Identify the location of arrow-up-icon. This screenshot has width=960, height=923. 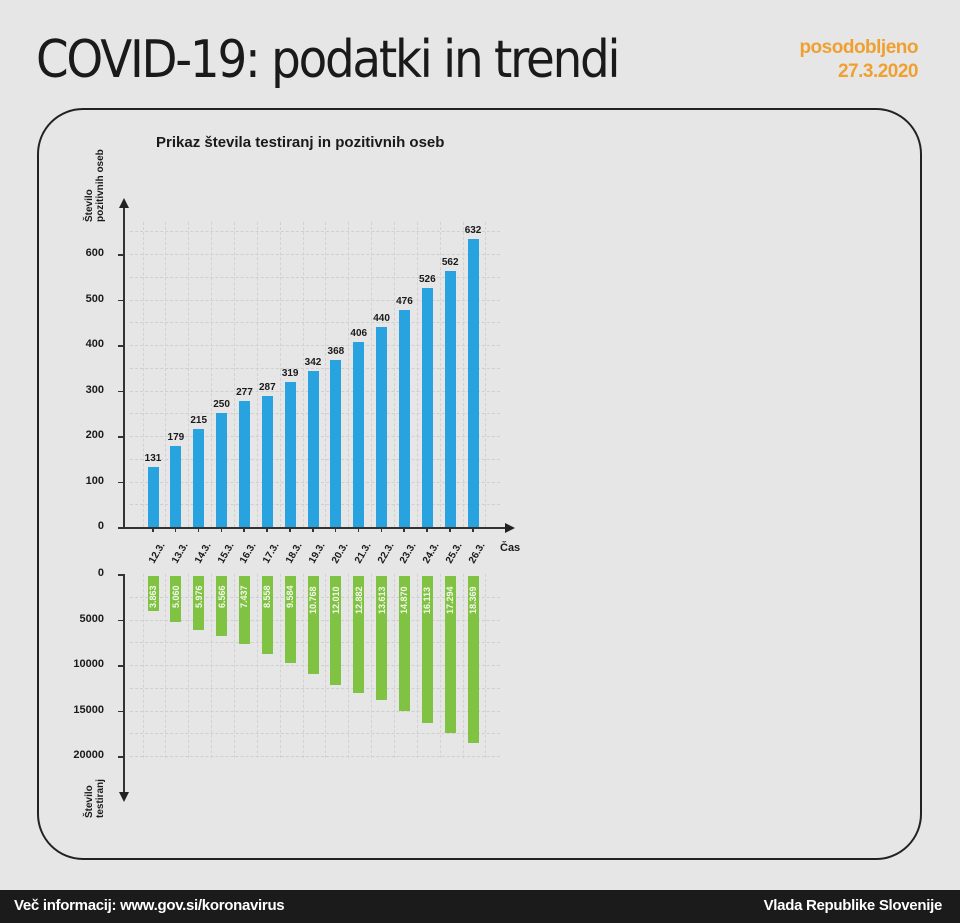
(124, 203).